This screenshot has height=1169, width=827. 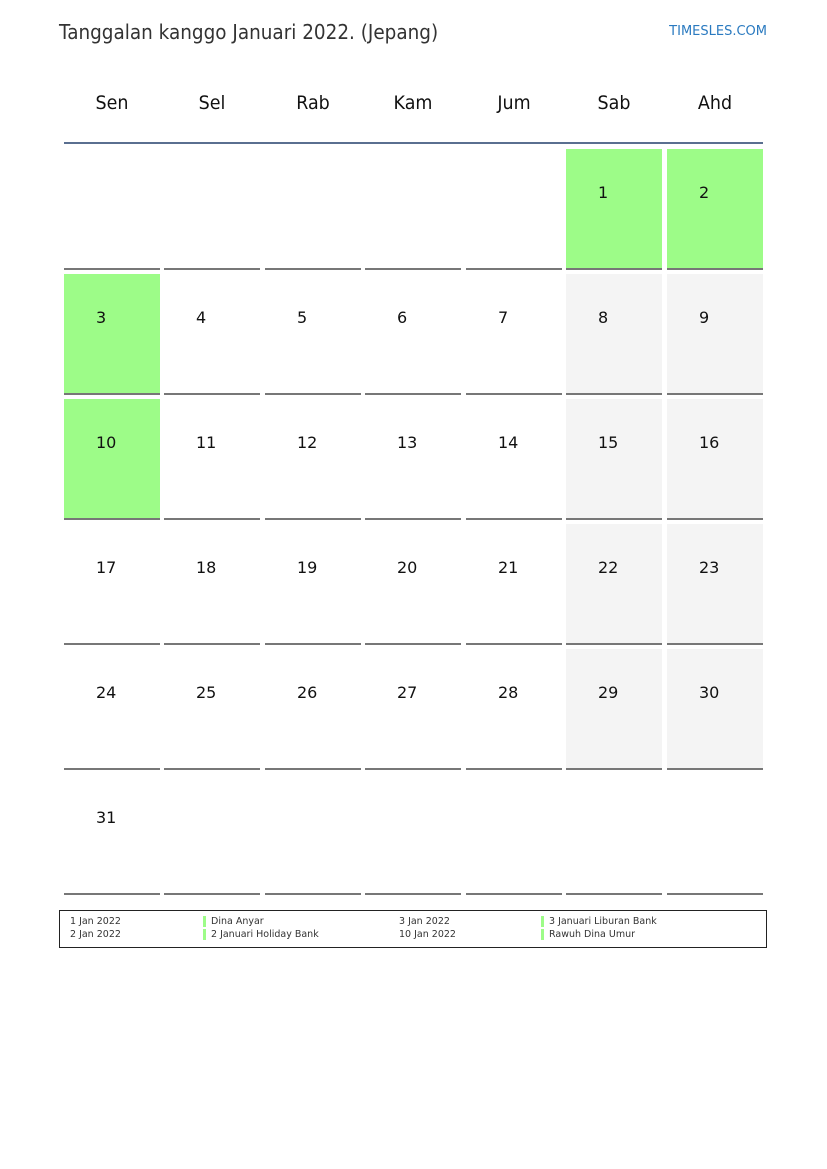 I want to click on day-cell: 14, so click(x=514, y=459).